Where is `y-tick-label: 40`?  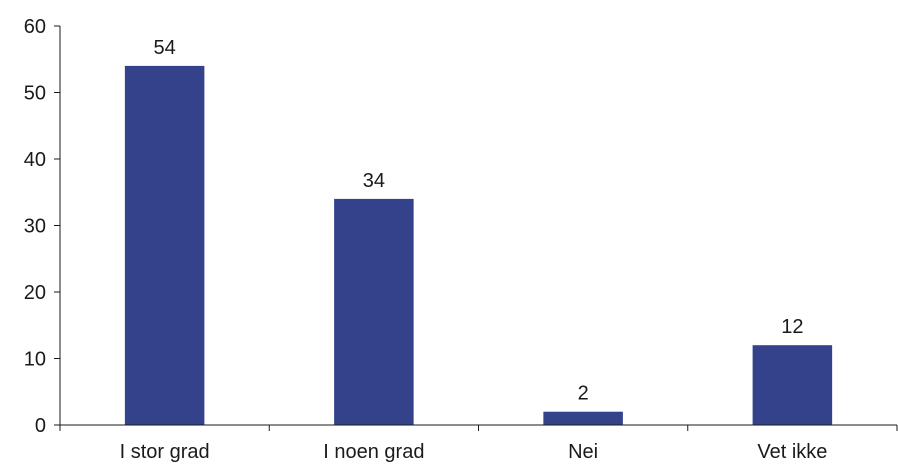
y-tick-label: 40 is located at coordinates (35, 160).